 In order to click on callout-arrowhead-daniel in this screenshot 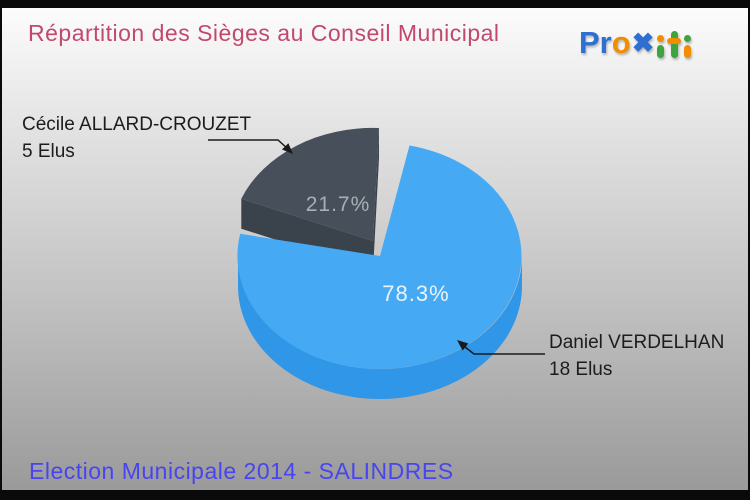, I will do `click(463, 345)`.